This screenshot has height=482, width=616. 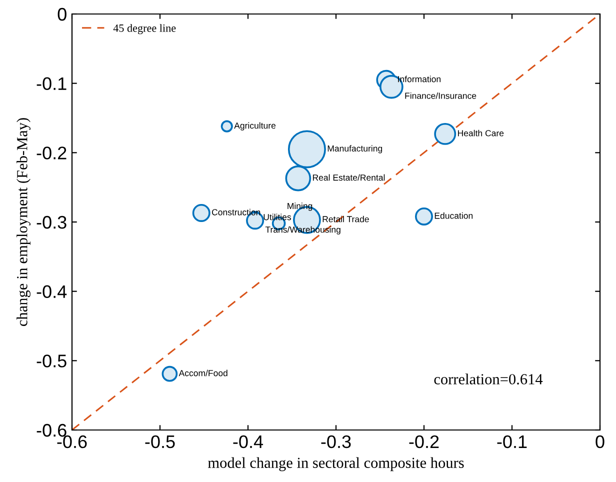 I want to click on annotation: Education, so click(x=453, y=215).